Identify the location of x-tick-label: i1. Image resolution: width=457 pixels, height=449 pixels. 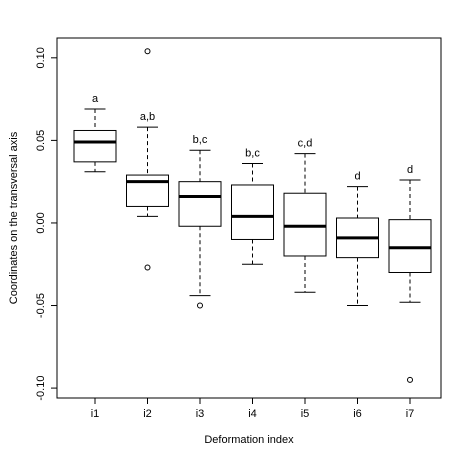
(95, 414).